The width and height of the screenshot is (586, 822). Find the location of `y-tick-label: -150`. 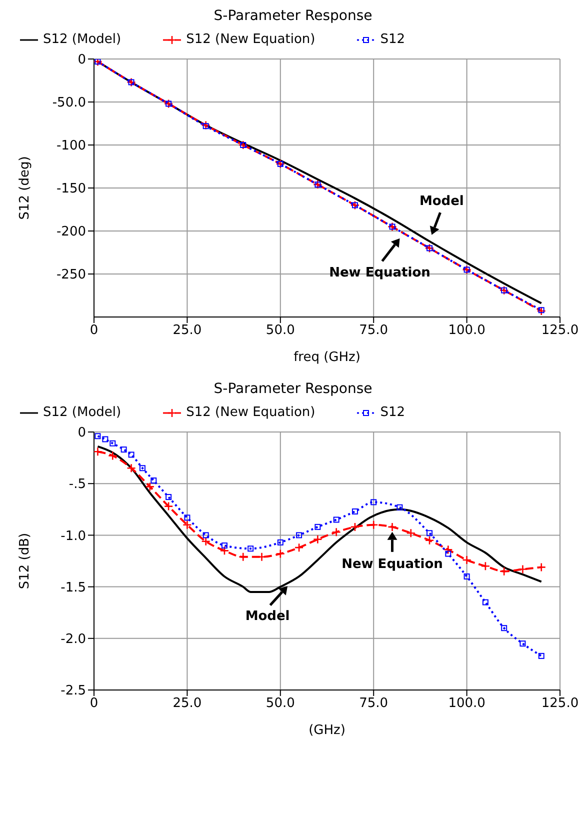

y-tick-label: -150 is located at coordinates (71, 189).